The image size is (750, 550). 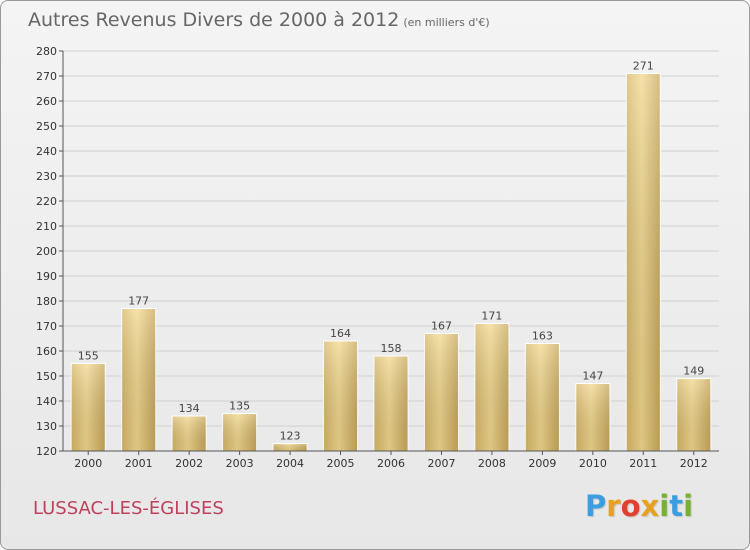 What do you see at coordinates (88, 463) in the screenshot?
I see `x-tick-label: 2000` at bounding box center [88, 463].